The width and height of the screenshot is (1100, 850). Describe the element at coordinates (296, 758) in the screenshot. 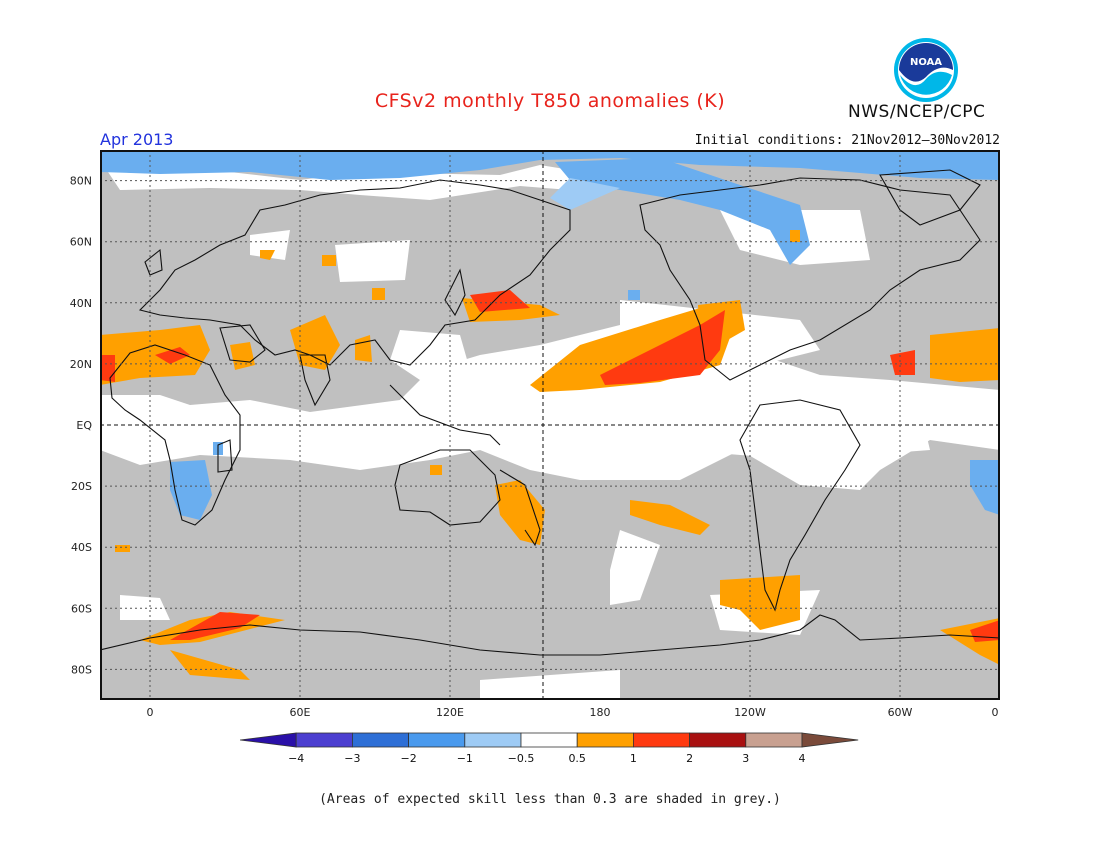

I see `legend-tick-label: −4` at that location.